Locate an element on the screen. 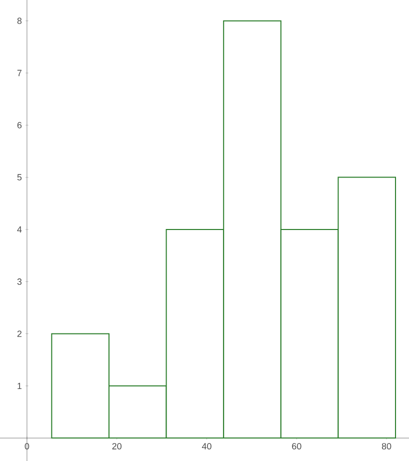  y-tick-label: 1 is located at coordinates (20, 385).